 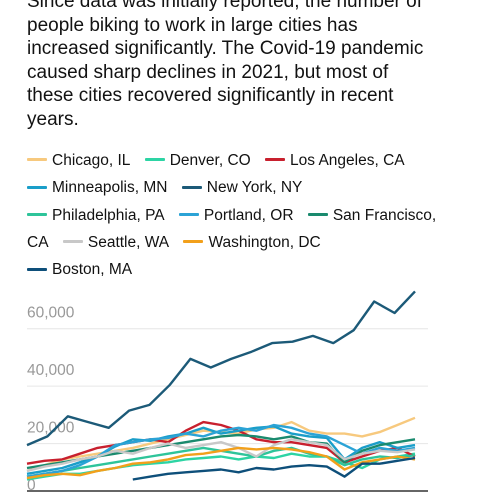 I want to click on legend-label: Minneapolis, MN, so click(x=110, y=188).